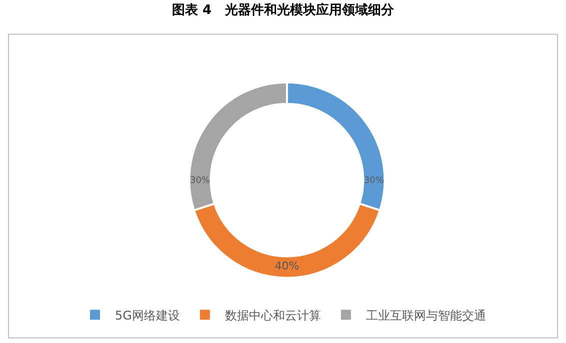 The height and width of the screenshot is (343, 566). I want to click on data-label: 40%, so click(287, 266).